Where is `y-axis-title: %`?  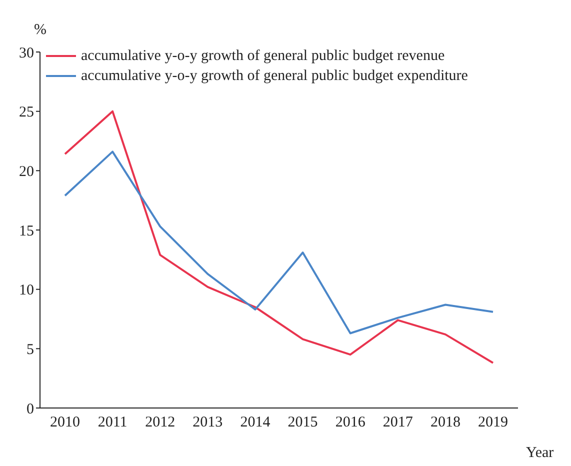 y-axis-title: % is located at coordinates (40, 30).